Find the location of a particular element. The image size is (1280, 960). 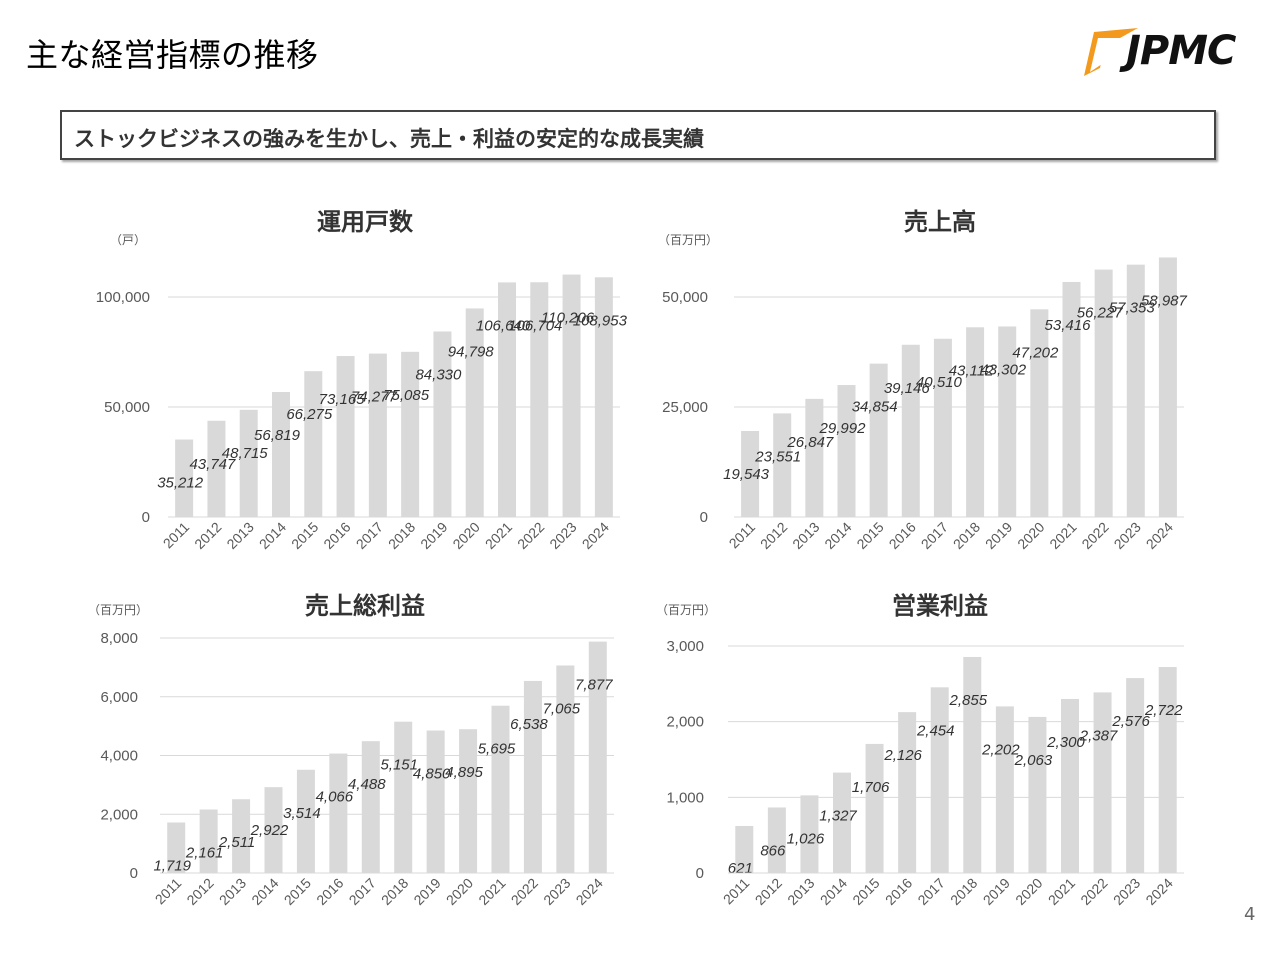

y-tick-label: 25,000 is located at coordinates (685, 407).